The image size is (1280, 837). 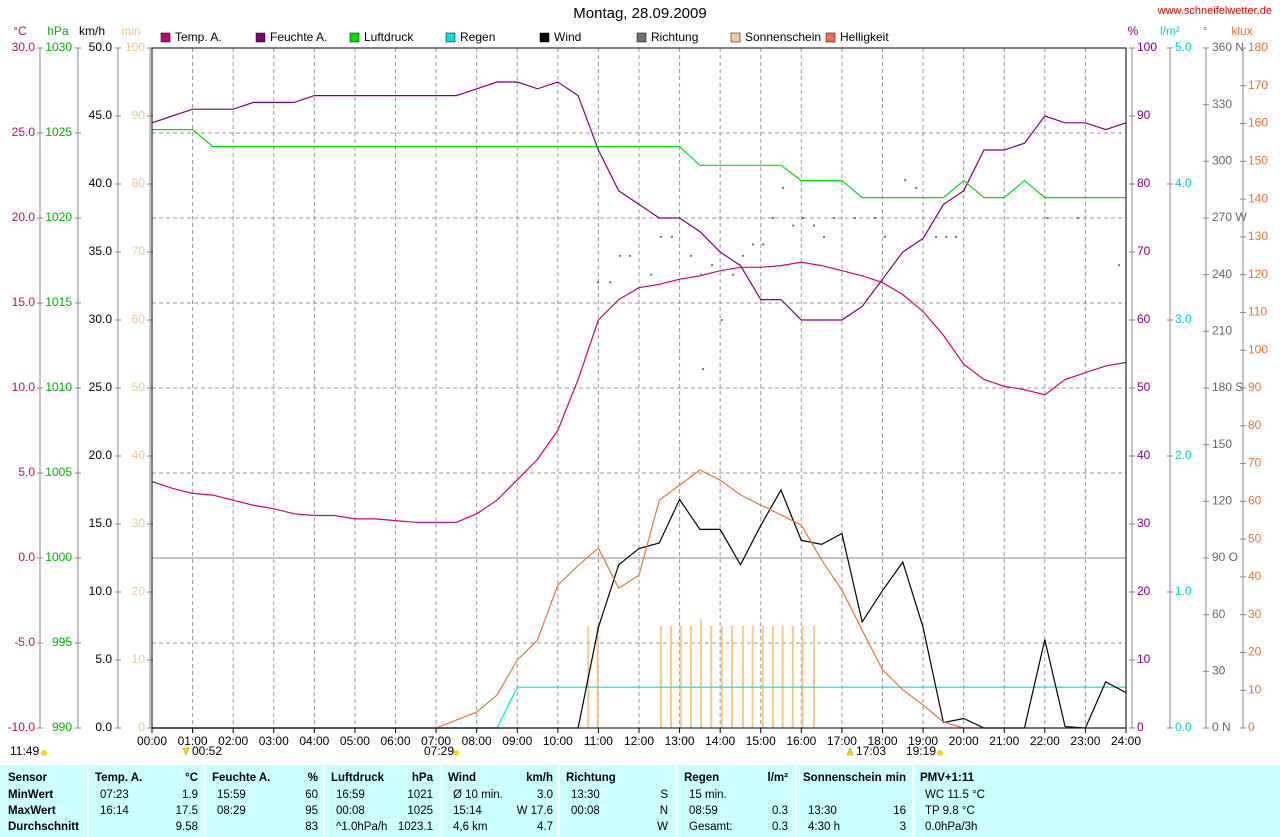 I want to click on group-unit: hPa, so click(x=423, y=778).